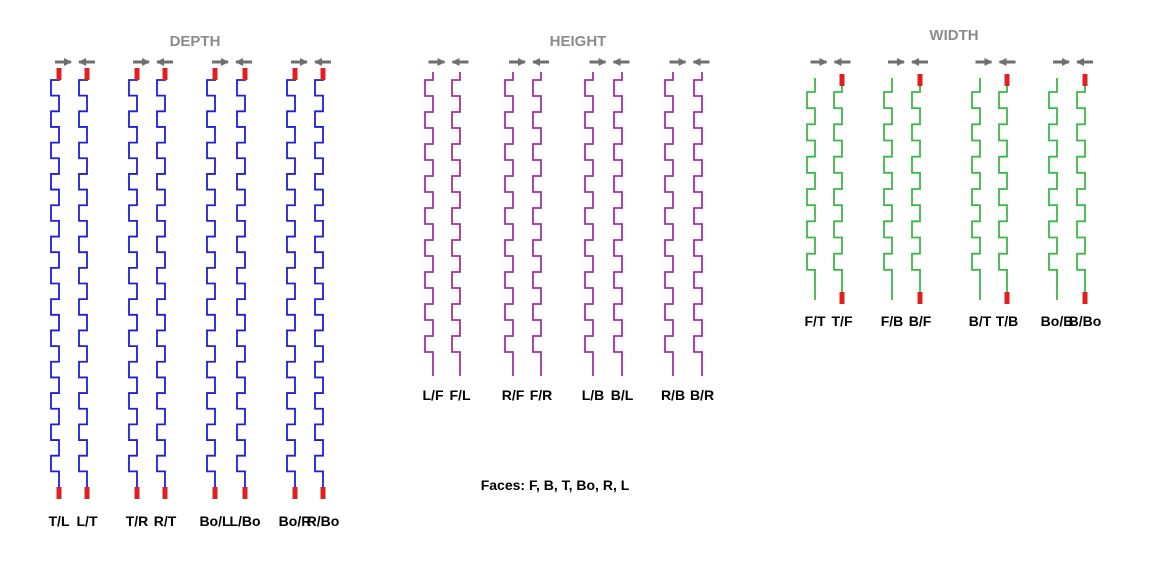  I want to click on wire-t-f: T/F, so click(842, 201).